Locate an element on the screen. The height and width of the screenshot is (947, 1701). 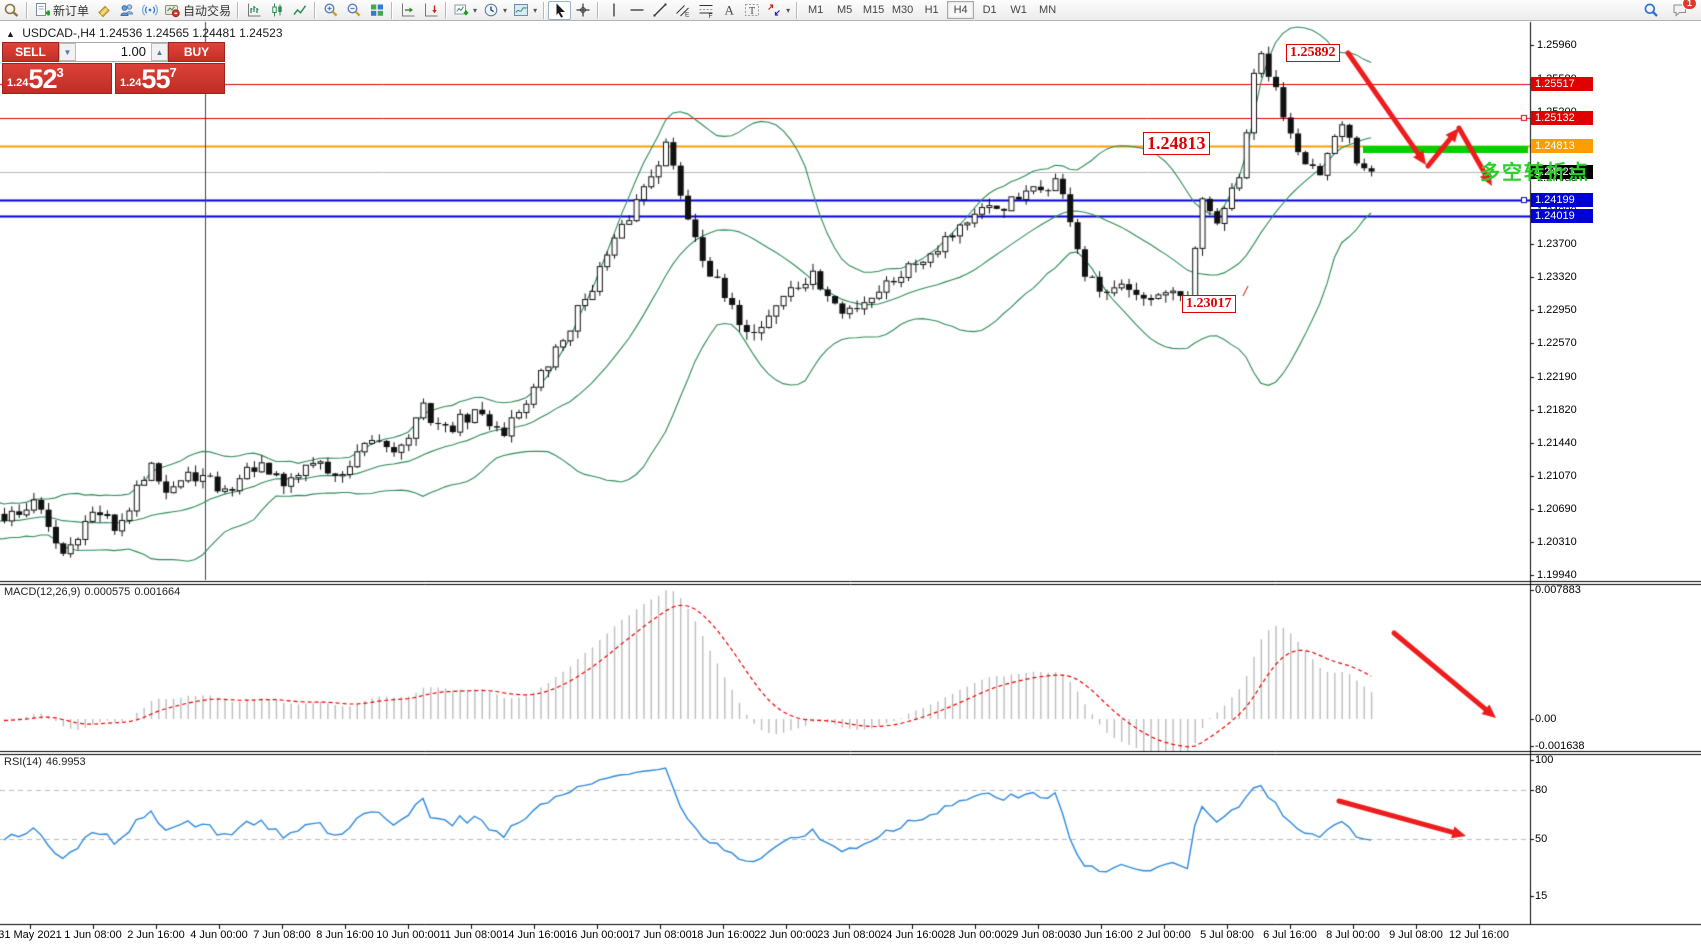
fibonacci-button: F is located at coordinates (705, 10).